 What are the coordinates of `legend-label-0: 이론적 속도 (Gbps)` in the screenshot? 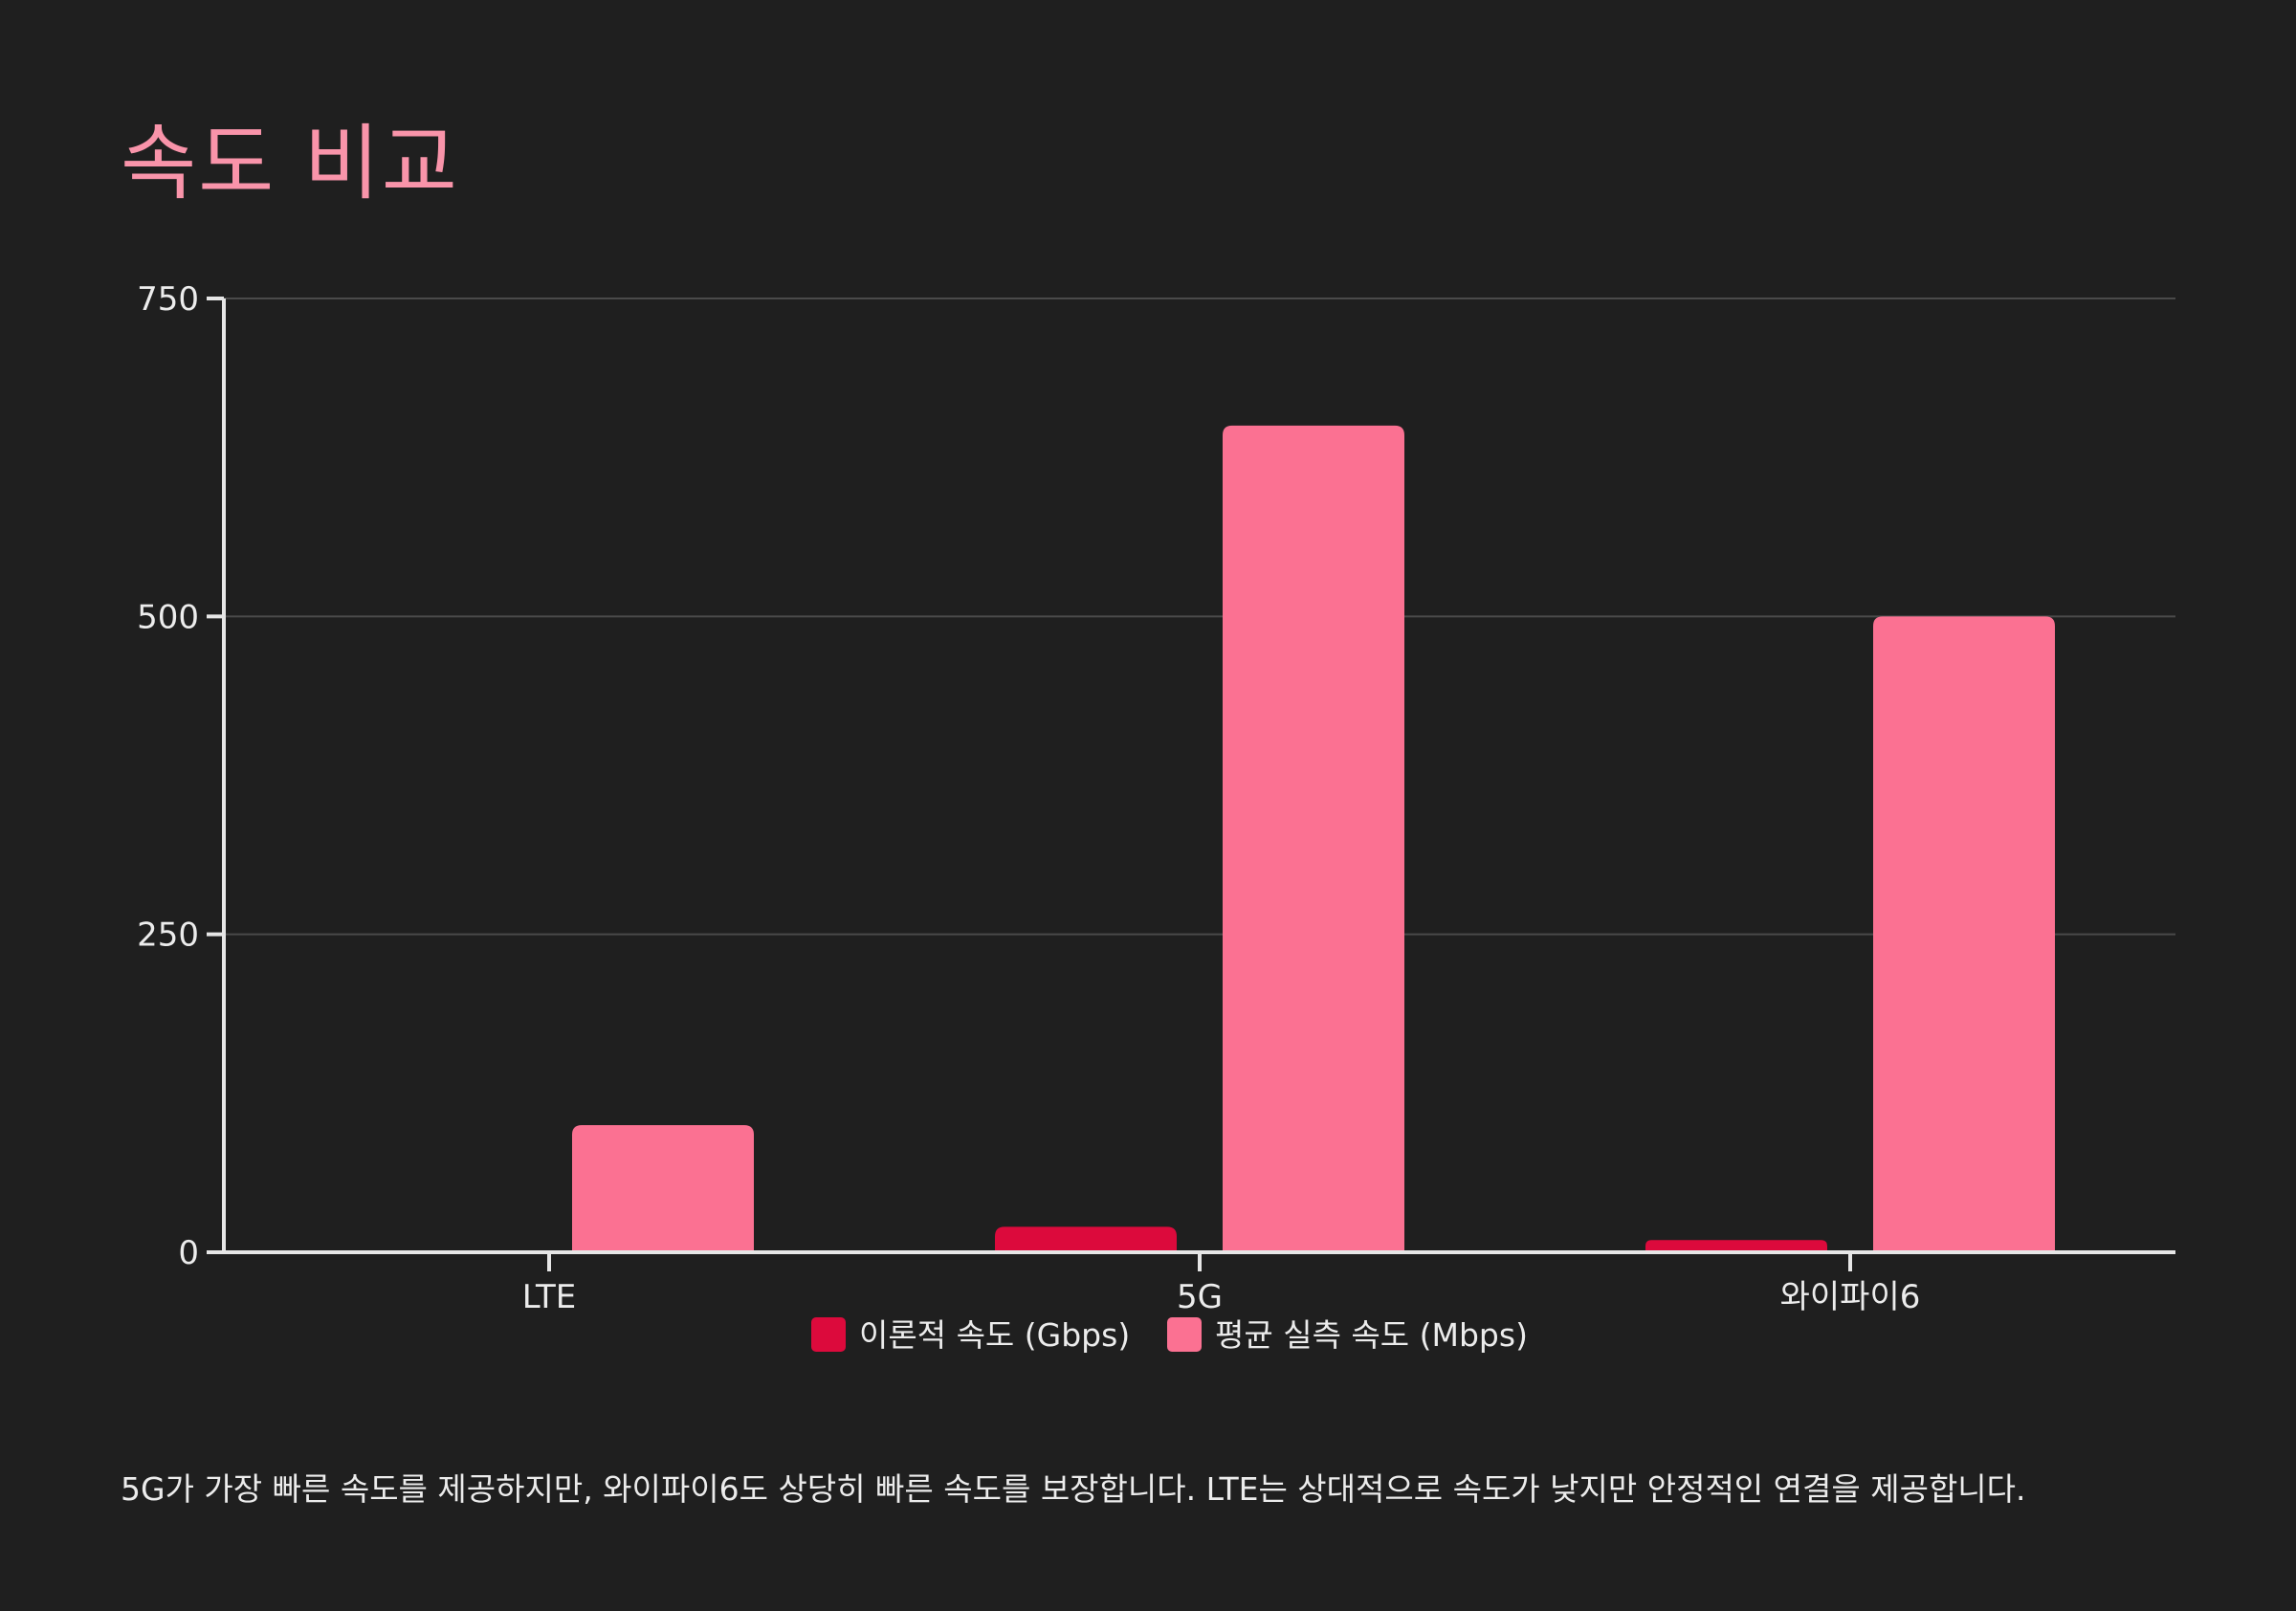 It's located at (995, 1335).